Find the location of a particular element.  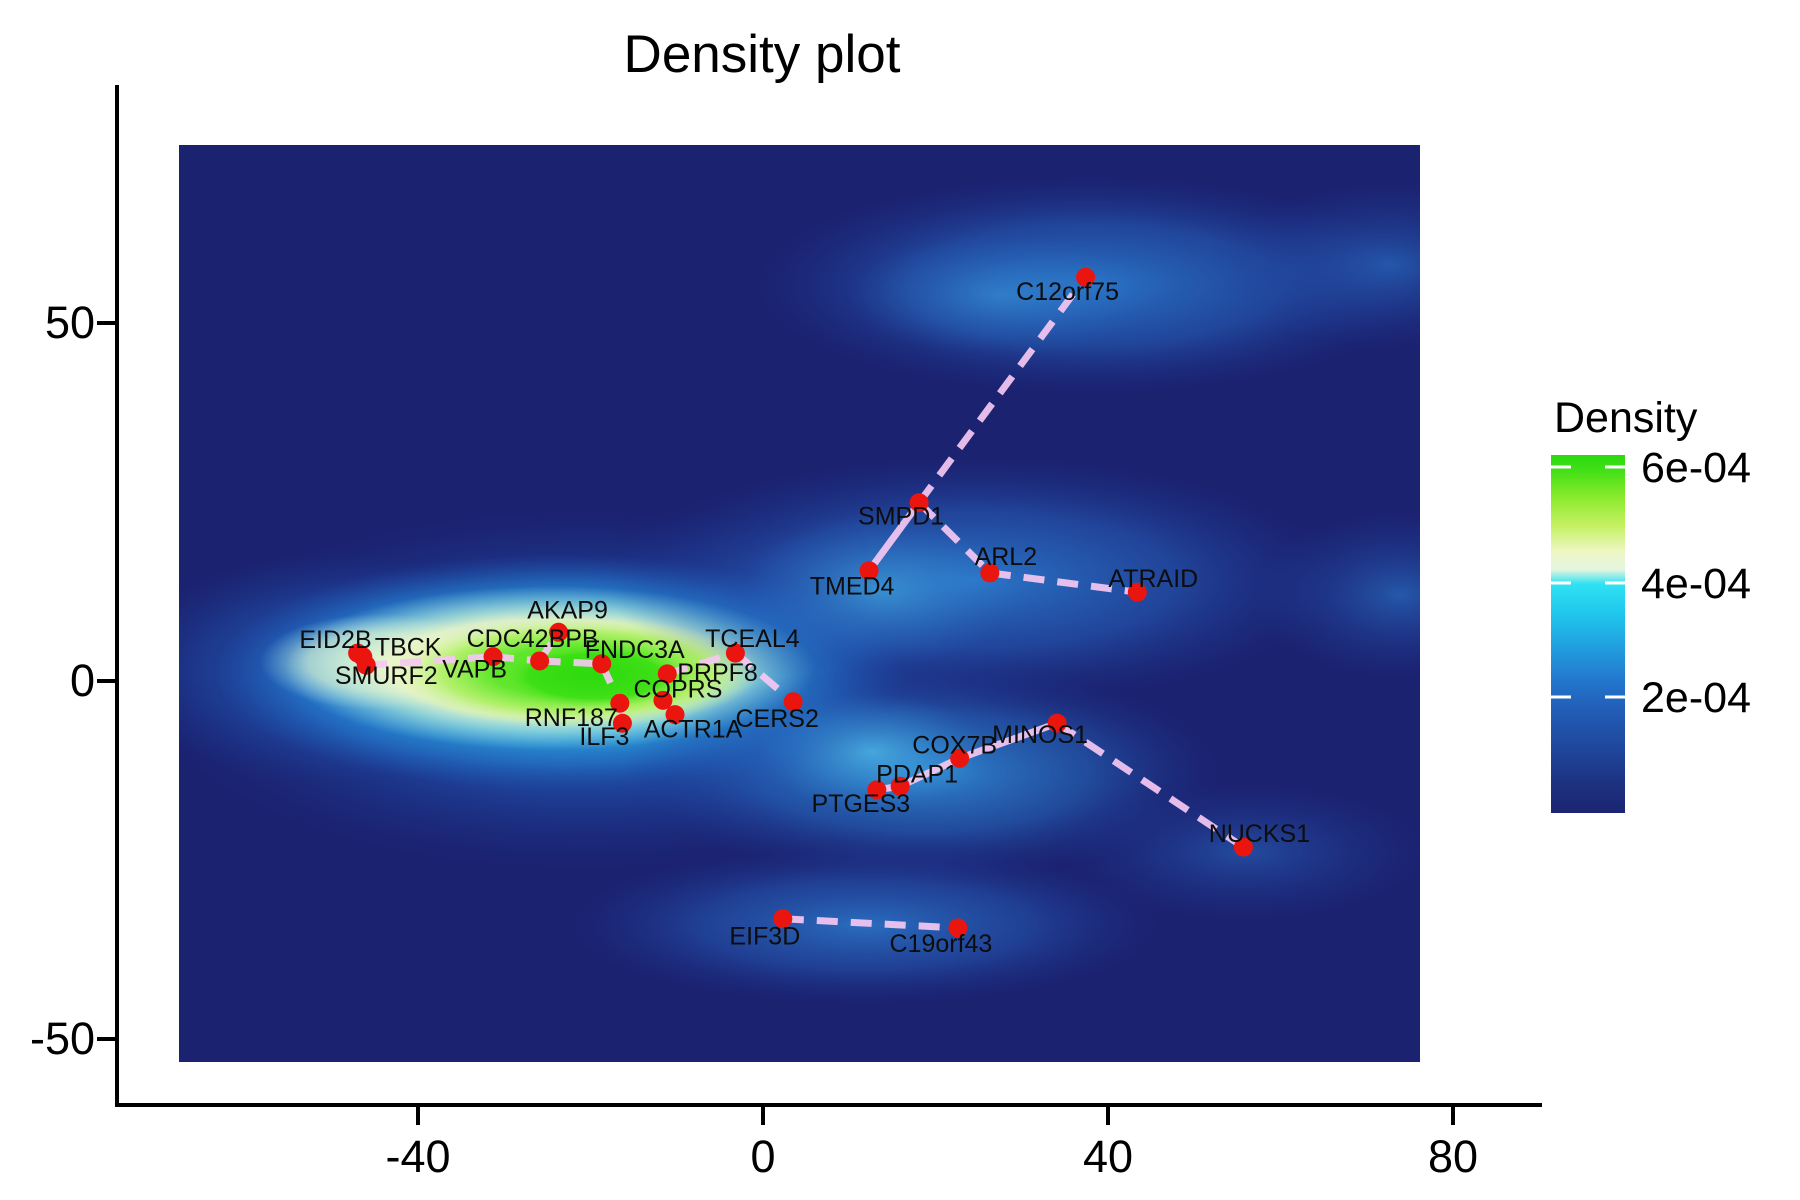

chart-title: Density plot is located at coordinates (762, 54).